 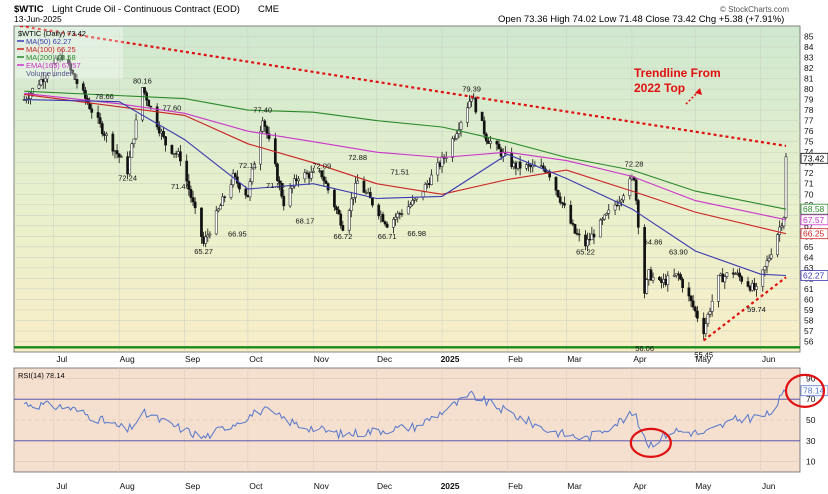 I want to click on legend-ma50: MA(50) 62.27, so click(x=48, y=41).